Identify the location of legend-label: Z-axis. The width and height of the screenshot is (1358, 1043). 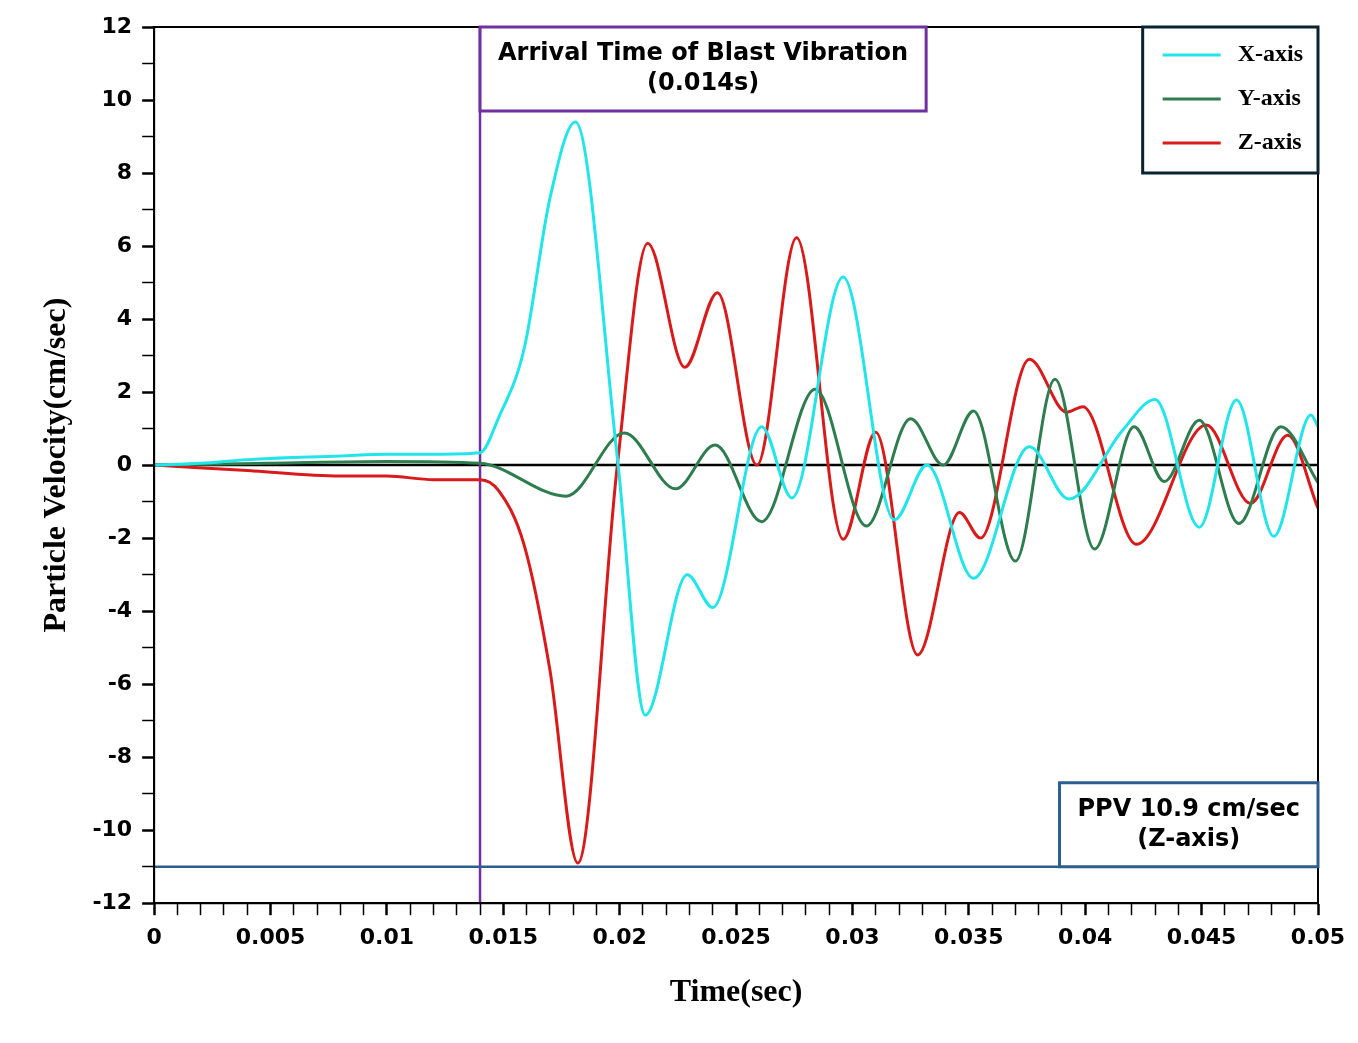
(1269, 141).